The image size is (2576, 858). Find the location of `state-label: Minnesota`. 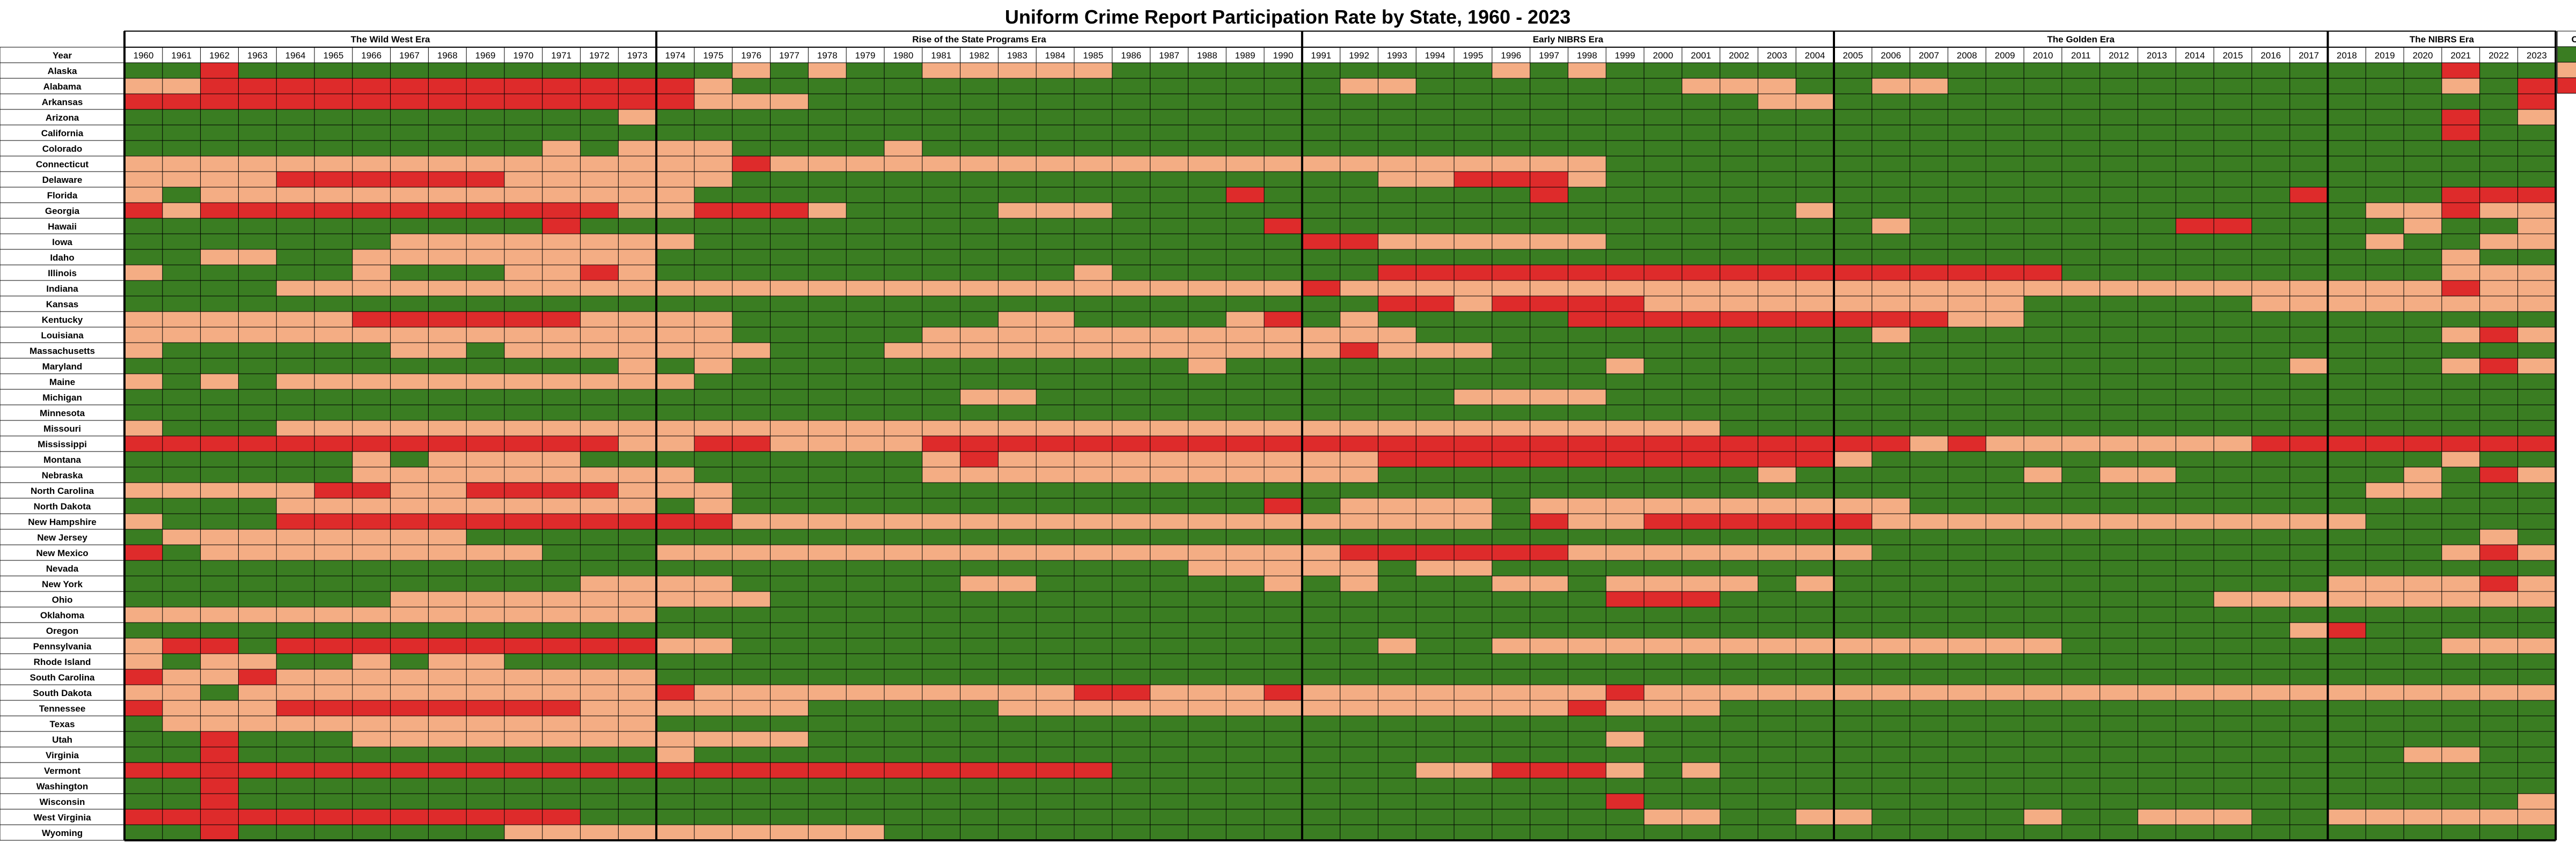

state-label: Minnesota is located at coordinates (62, 413).